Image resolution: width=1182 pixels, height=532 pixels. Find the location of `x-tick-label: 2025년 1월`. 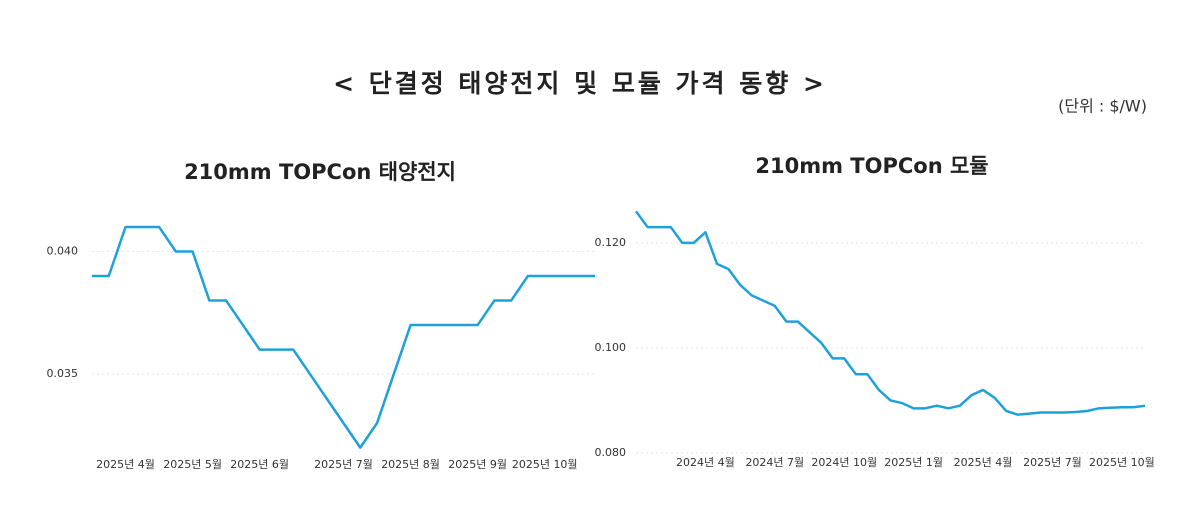

x-tick-label: 2025년 1월 is located at coordinates (913, 462).